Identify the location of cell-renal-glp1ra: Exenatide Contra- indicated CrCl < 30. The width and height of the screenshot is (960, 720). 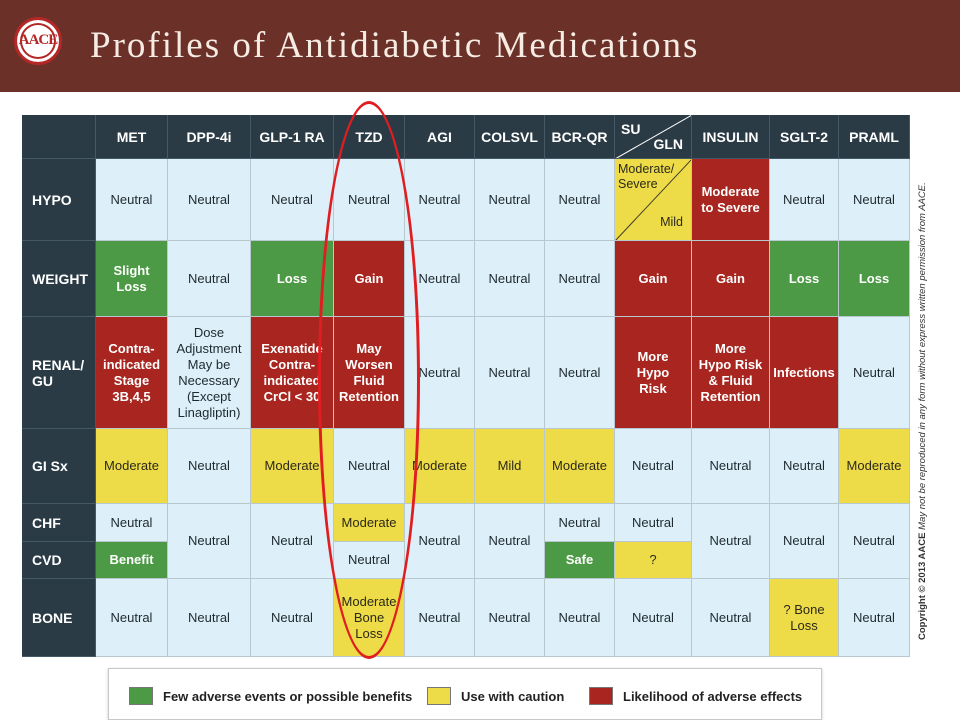
(292, 373).